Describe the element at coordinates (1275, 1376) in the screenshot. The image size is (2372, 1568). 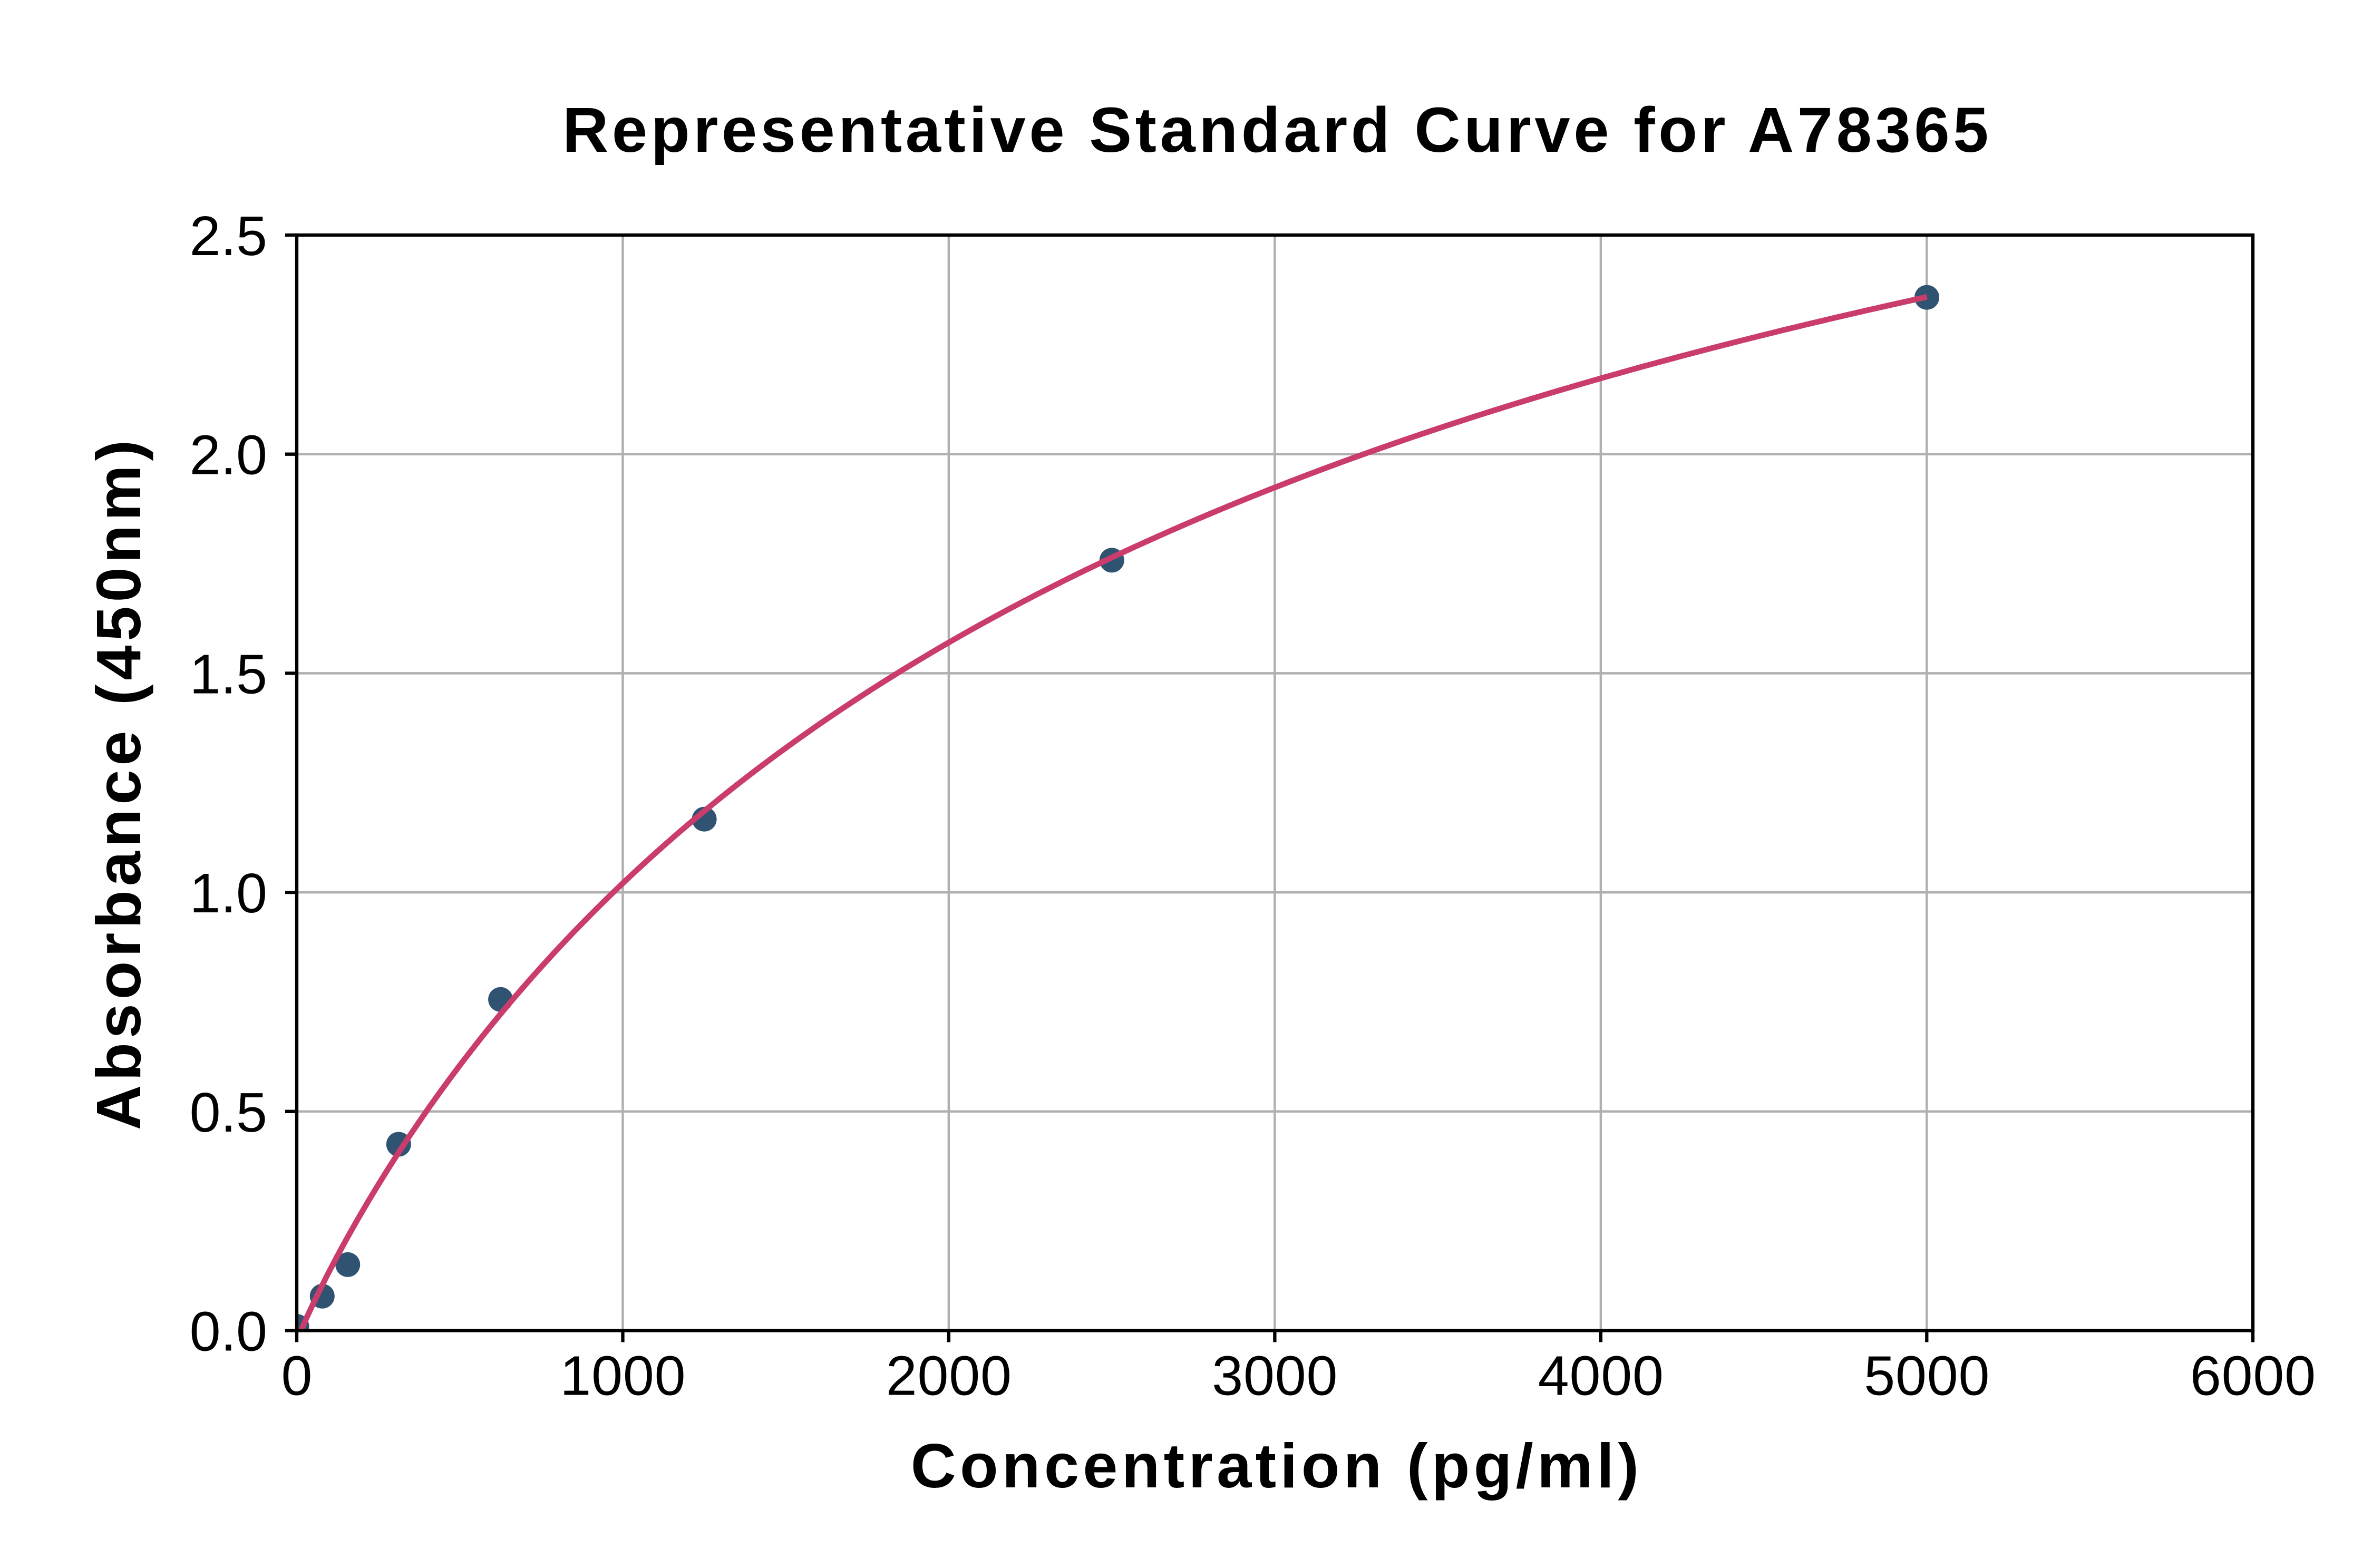
I see `svg-text: 3000` at that location.